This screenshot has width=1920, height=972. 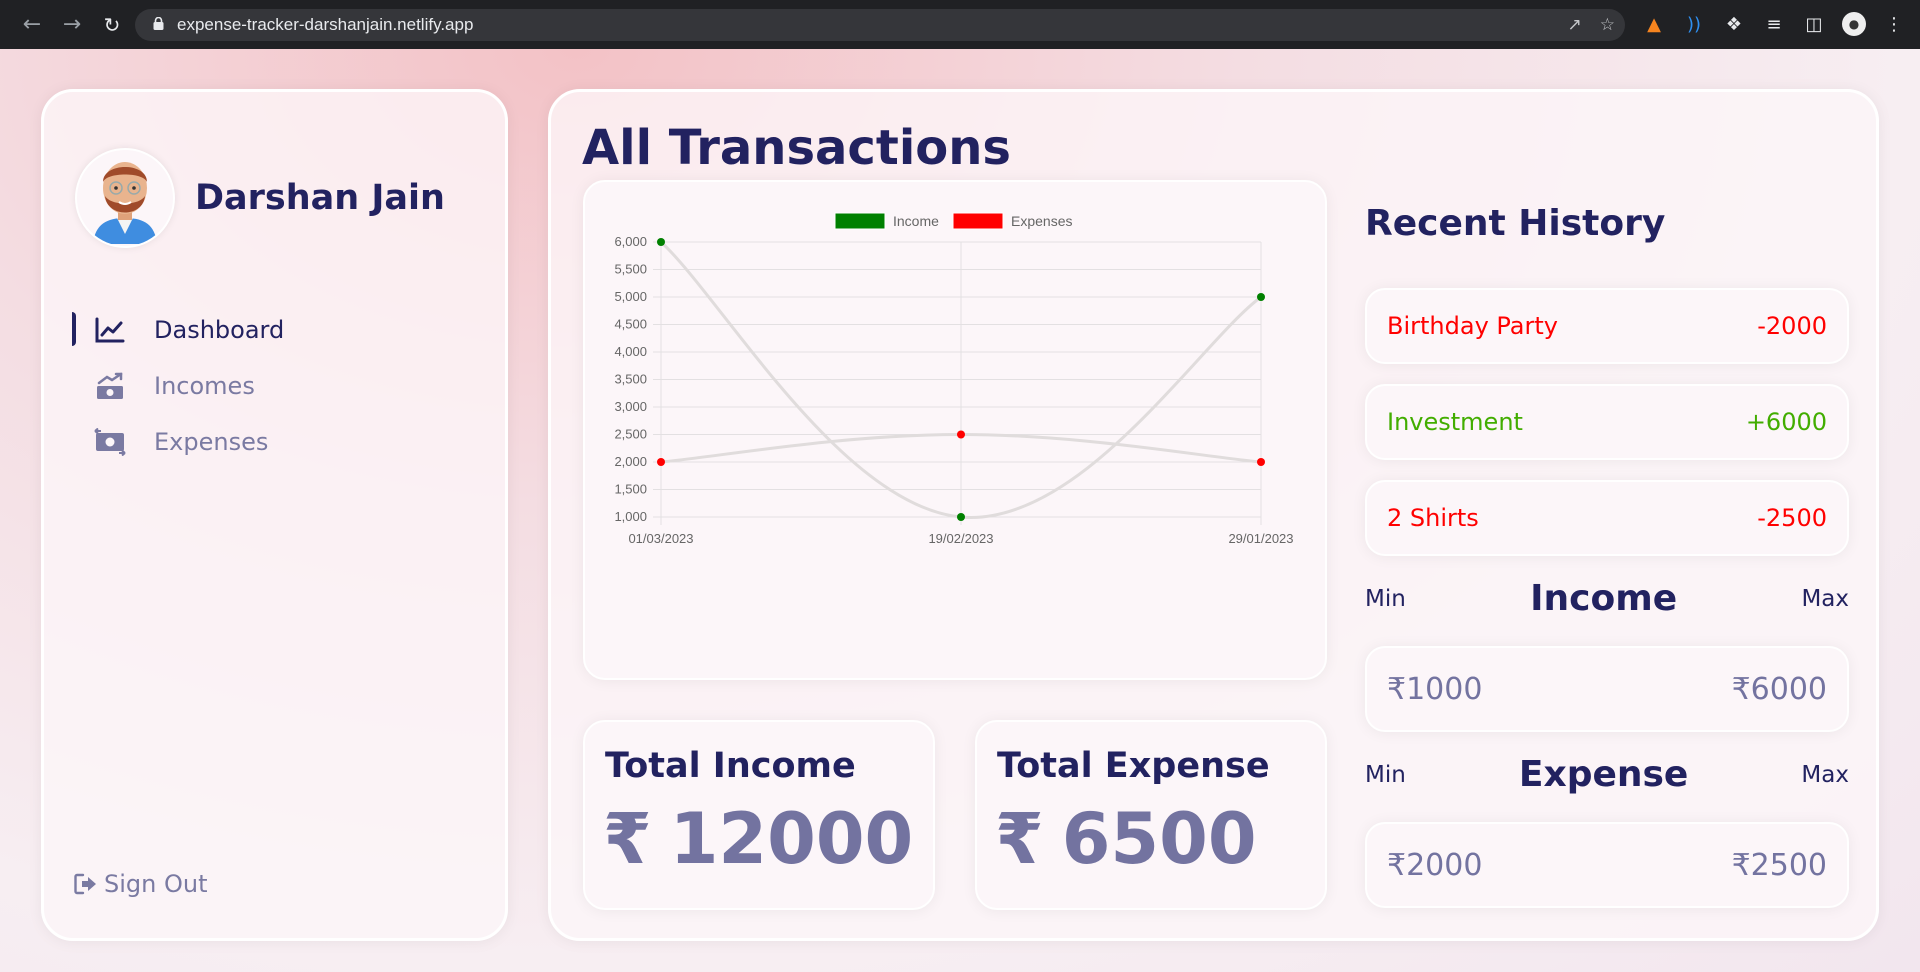 What do you see at coordinates (630, 406) in the screenshot?
I see `y-tick-label: 3,000` at bounding box center [630, 406].